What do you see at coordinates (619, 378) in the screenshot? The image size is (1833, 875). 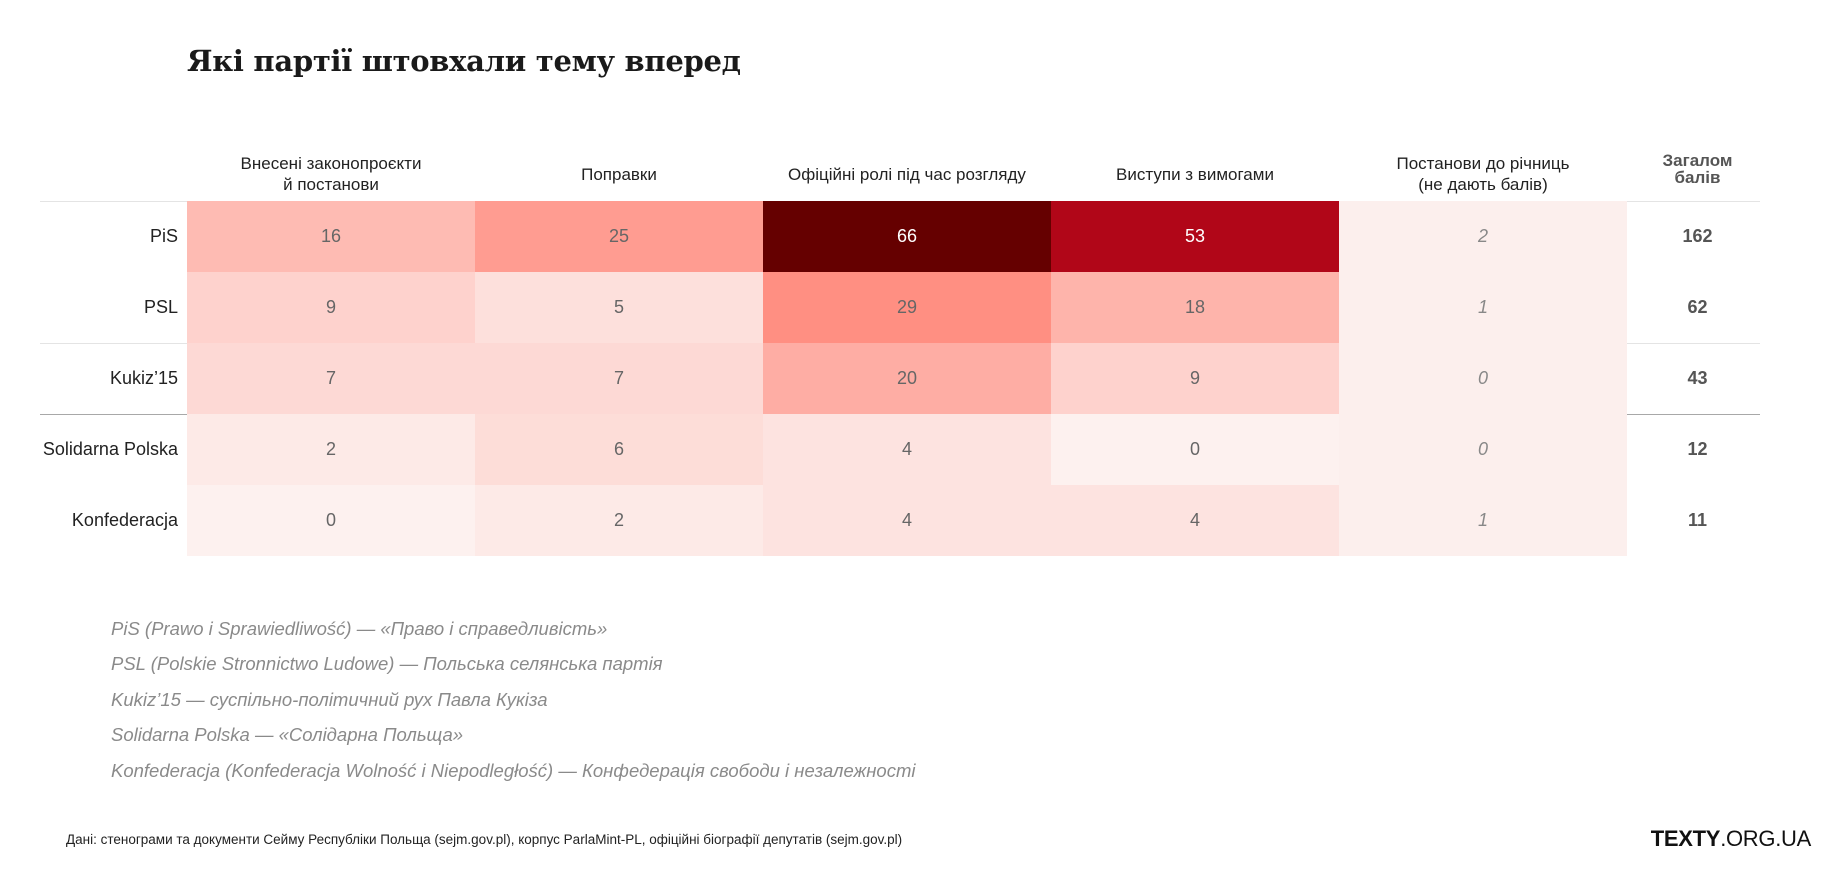 I see `heatmap-cell-kukiz-15-amendments: 7` at bounding box center [619, 378].